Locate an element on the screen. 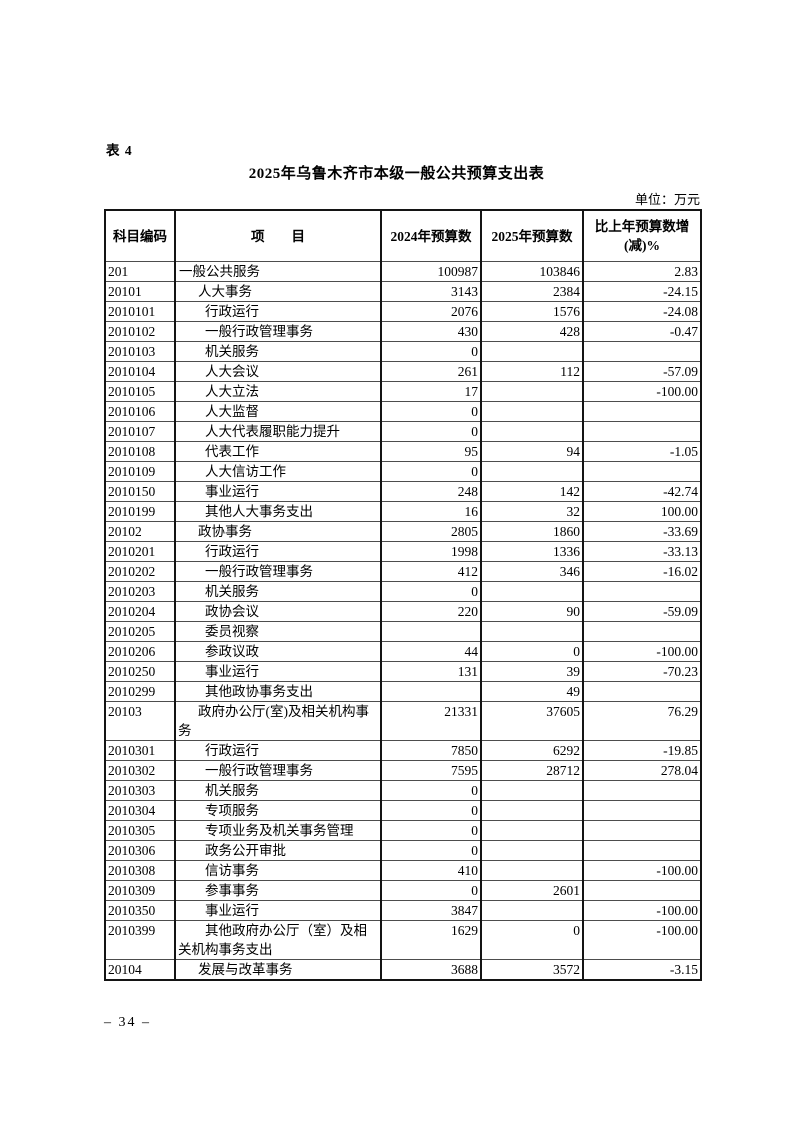 Image resolution: width=793 pixels, height=1122 pixels. row-2024-budget-cell: 17 is located at coordinates (431, 391).